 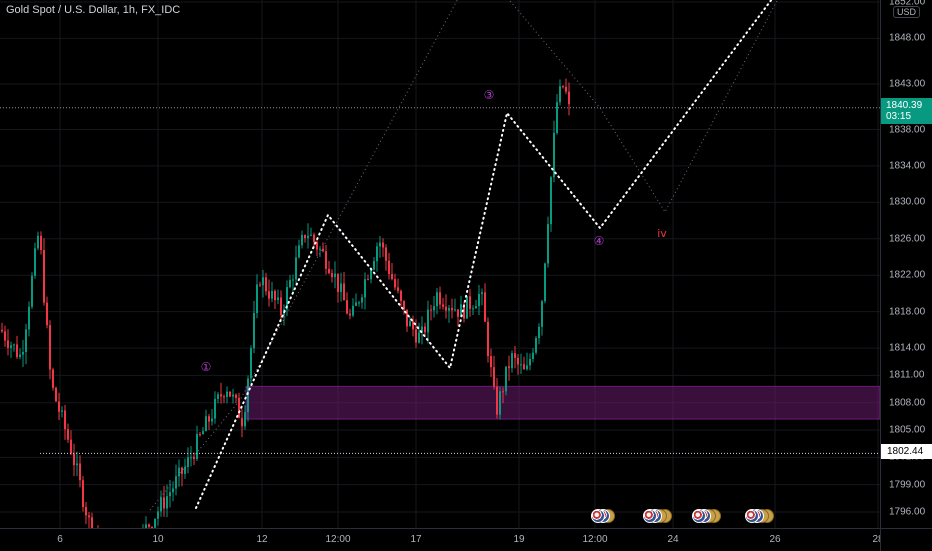 I want to click on time-axis: 6 10 12 12:00 17 19 12:00 24 26 28, so click(x=442, y=539).